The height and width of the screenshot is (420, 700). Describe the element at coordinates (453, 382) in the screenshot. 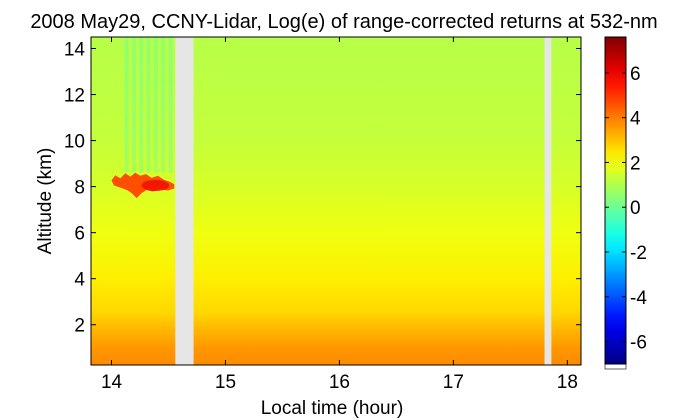

I see `x-tick-label: 17` at that location.